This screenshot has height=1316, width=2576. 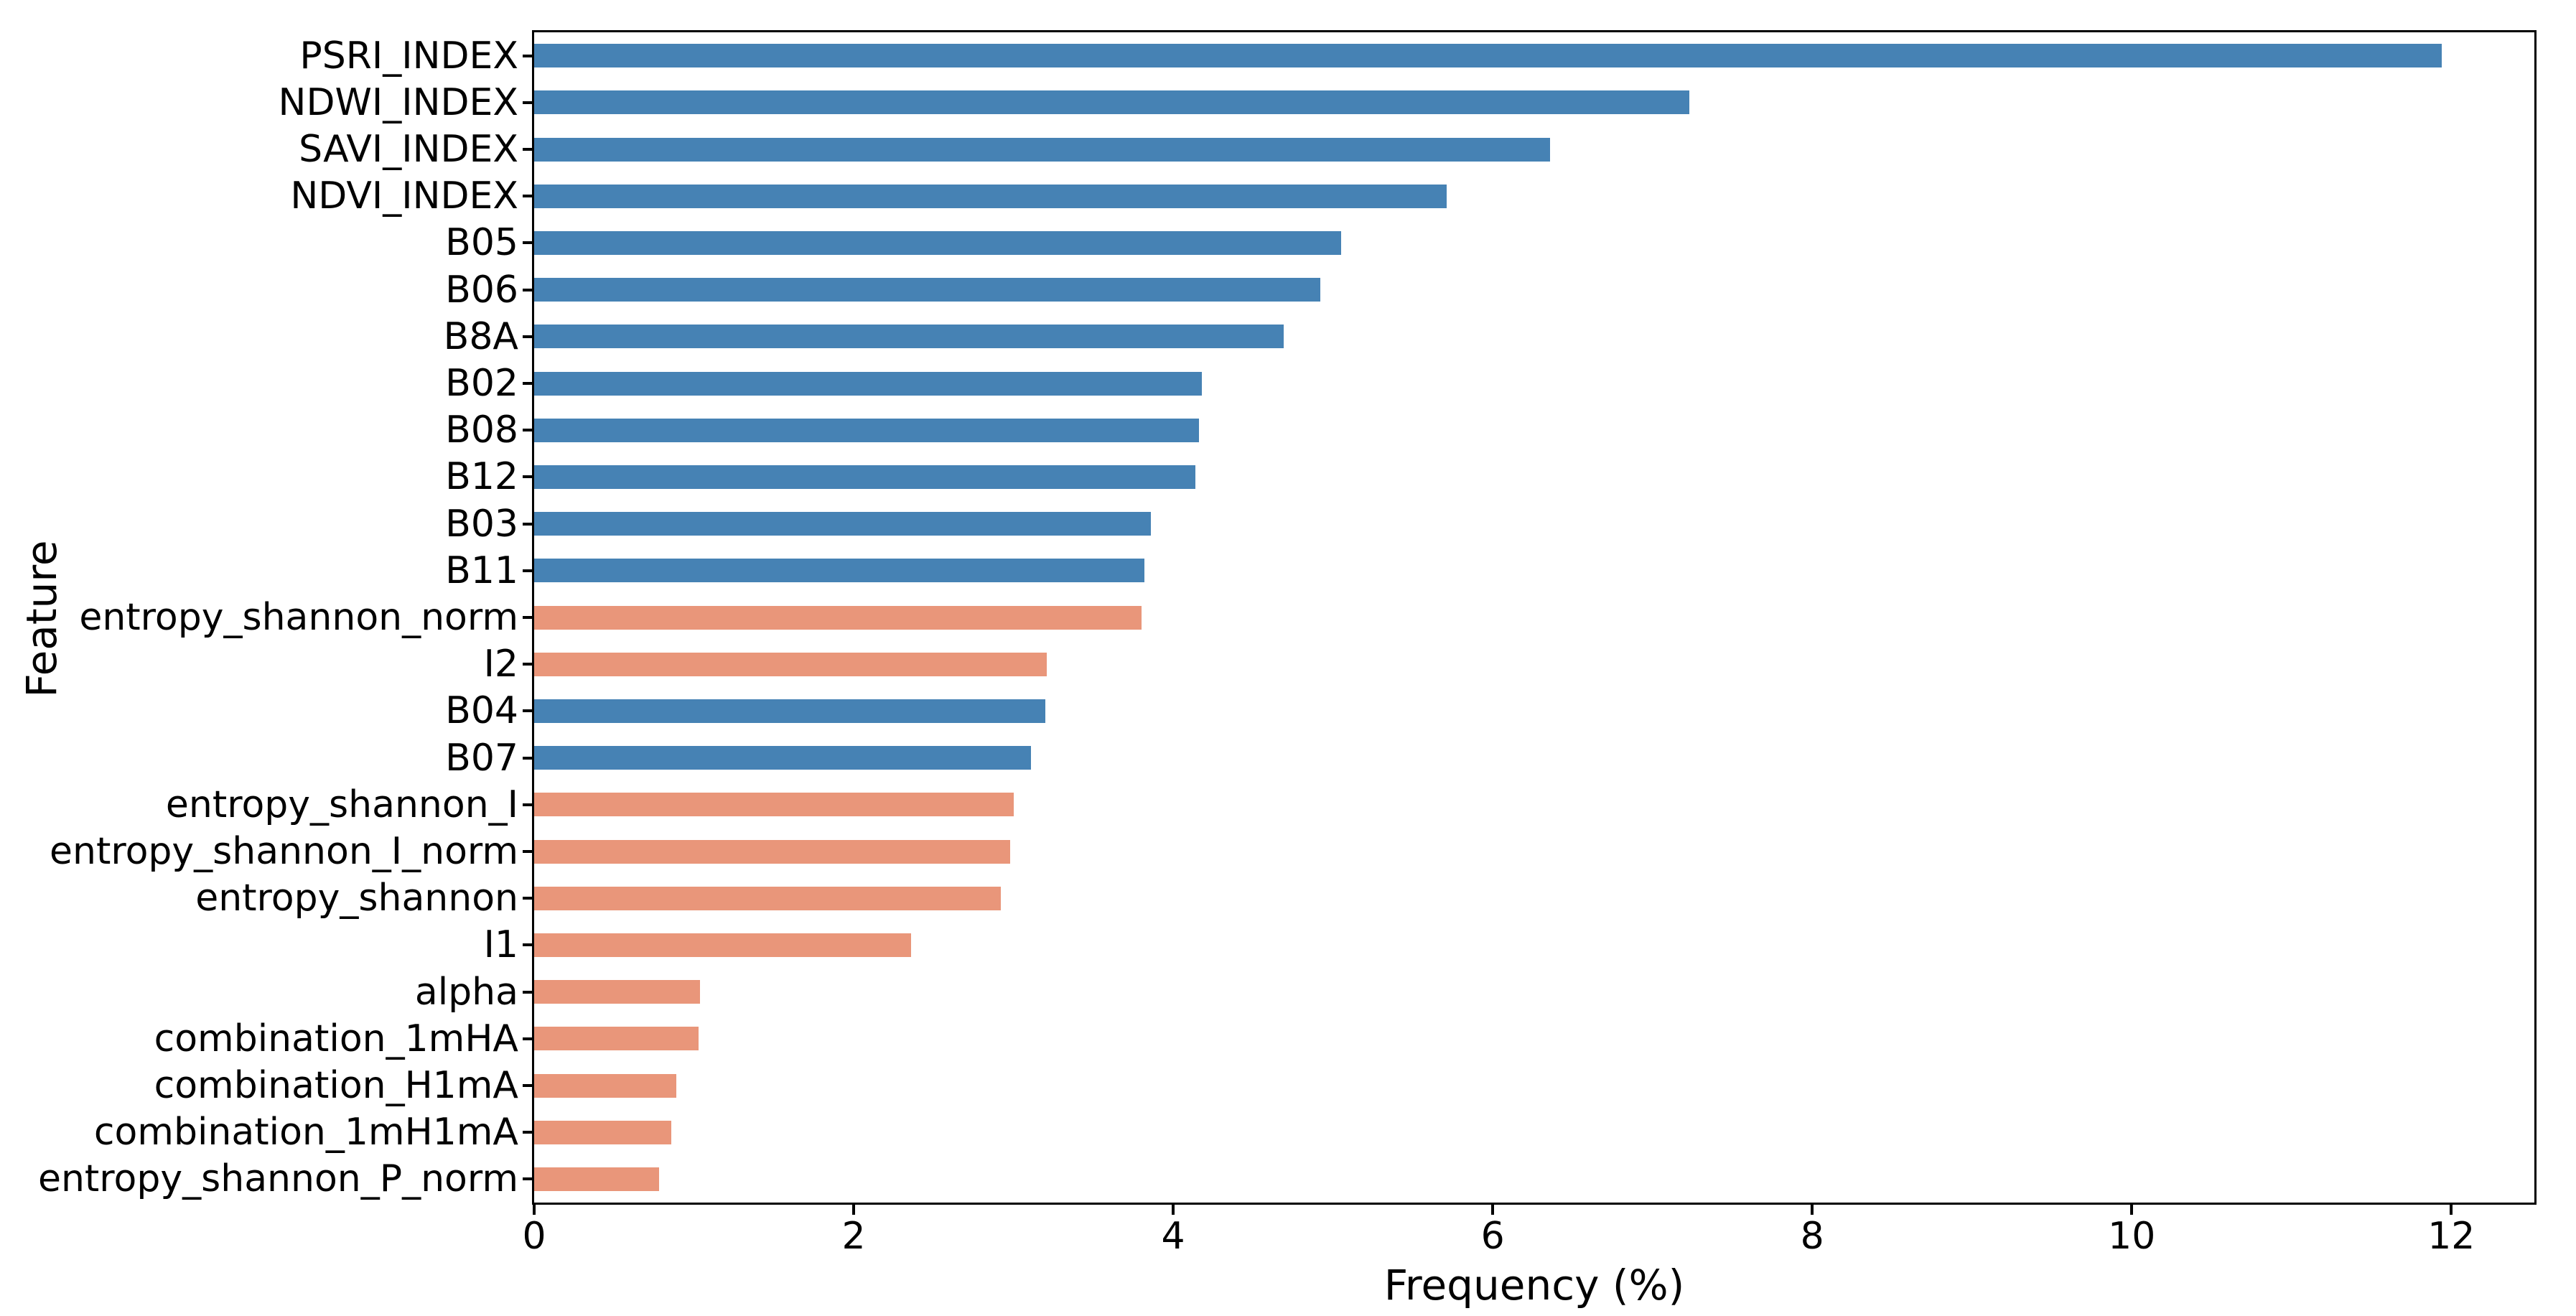 What do you see at coordinates (481, 477) in the screenshot?
I see `y-tick-label-B12: B12` at bounding box center [481, 477].